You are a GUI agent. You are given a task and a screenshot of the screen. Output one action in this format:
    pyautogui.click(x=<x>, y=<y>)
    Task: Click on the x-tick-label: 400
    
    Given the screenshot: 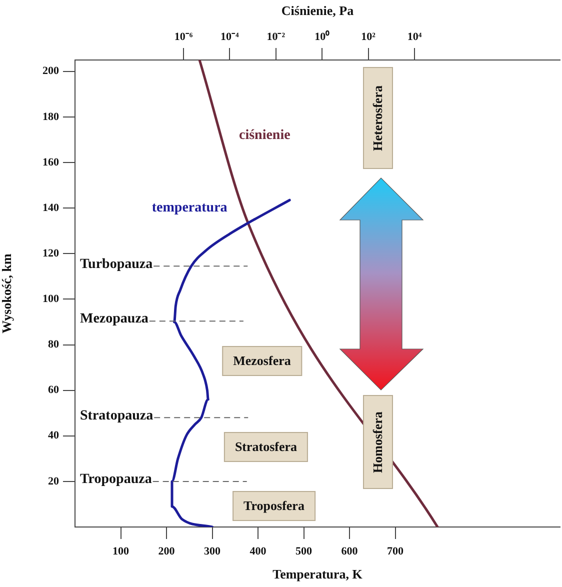 What is the action you would take?
    pyautogui.click(x=258, y=551)
    